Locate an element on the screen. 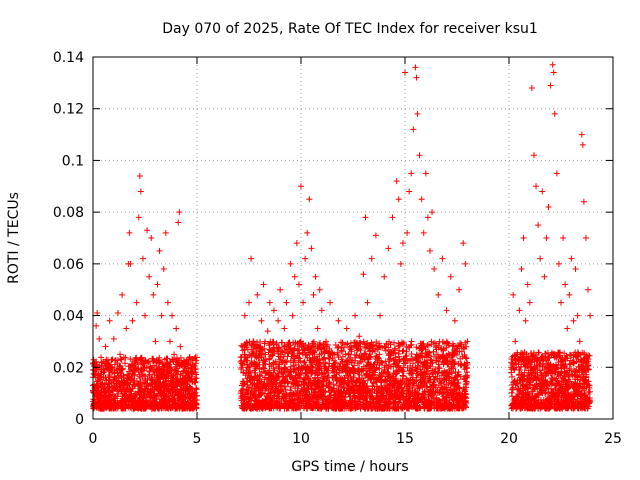 The width and height of the screenshot is (640, 480). y-tick-label: 0.1 is located at coordinates (73, 161).